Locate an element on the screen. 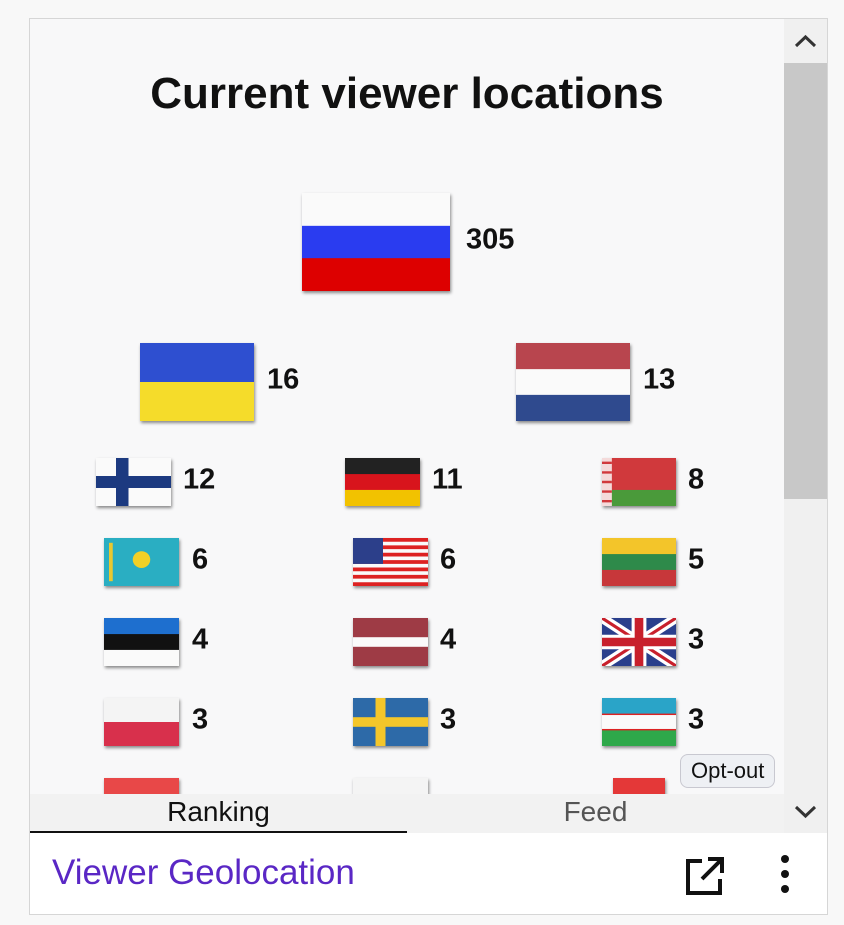 Image resolution: width=844 pixels, height=925 pixels. scroll-up is located at coordinates (805, 41).